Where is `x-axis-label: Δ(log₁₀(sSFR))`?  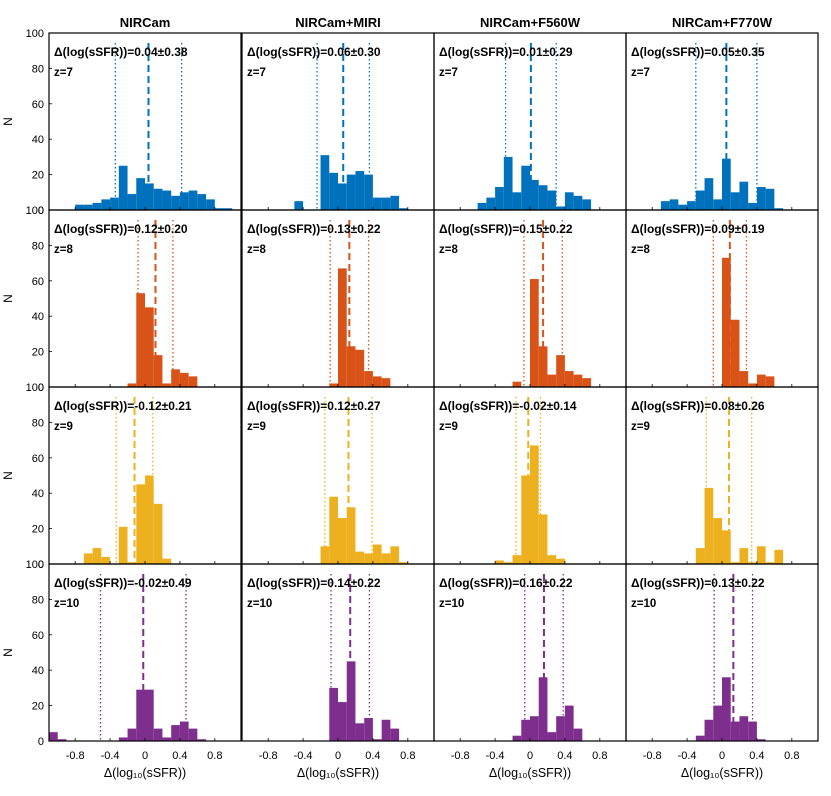
x-axis-label: Δ(log₁₀(sSFR)) is located at coordinates (338, 773).